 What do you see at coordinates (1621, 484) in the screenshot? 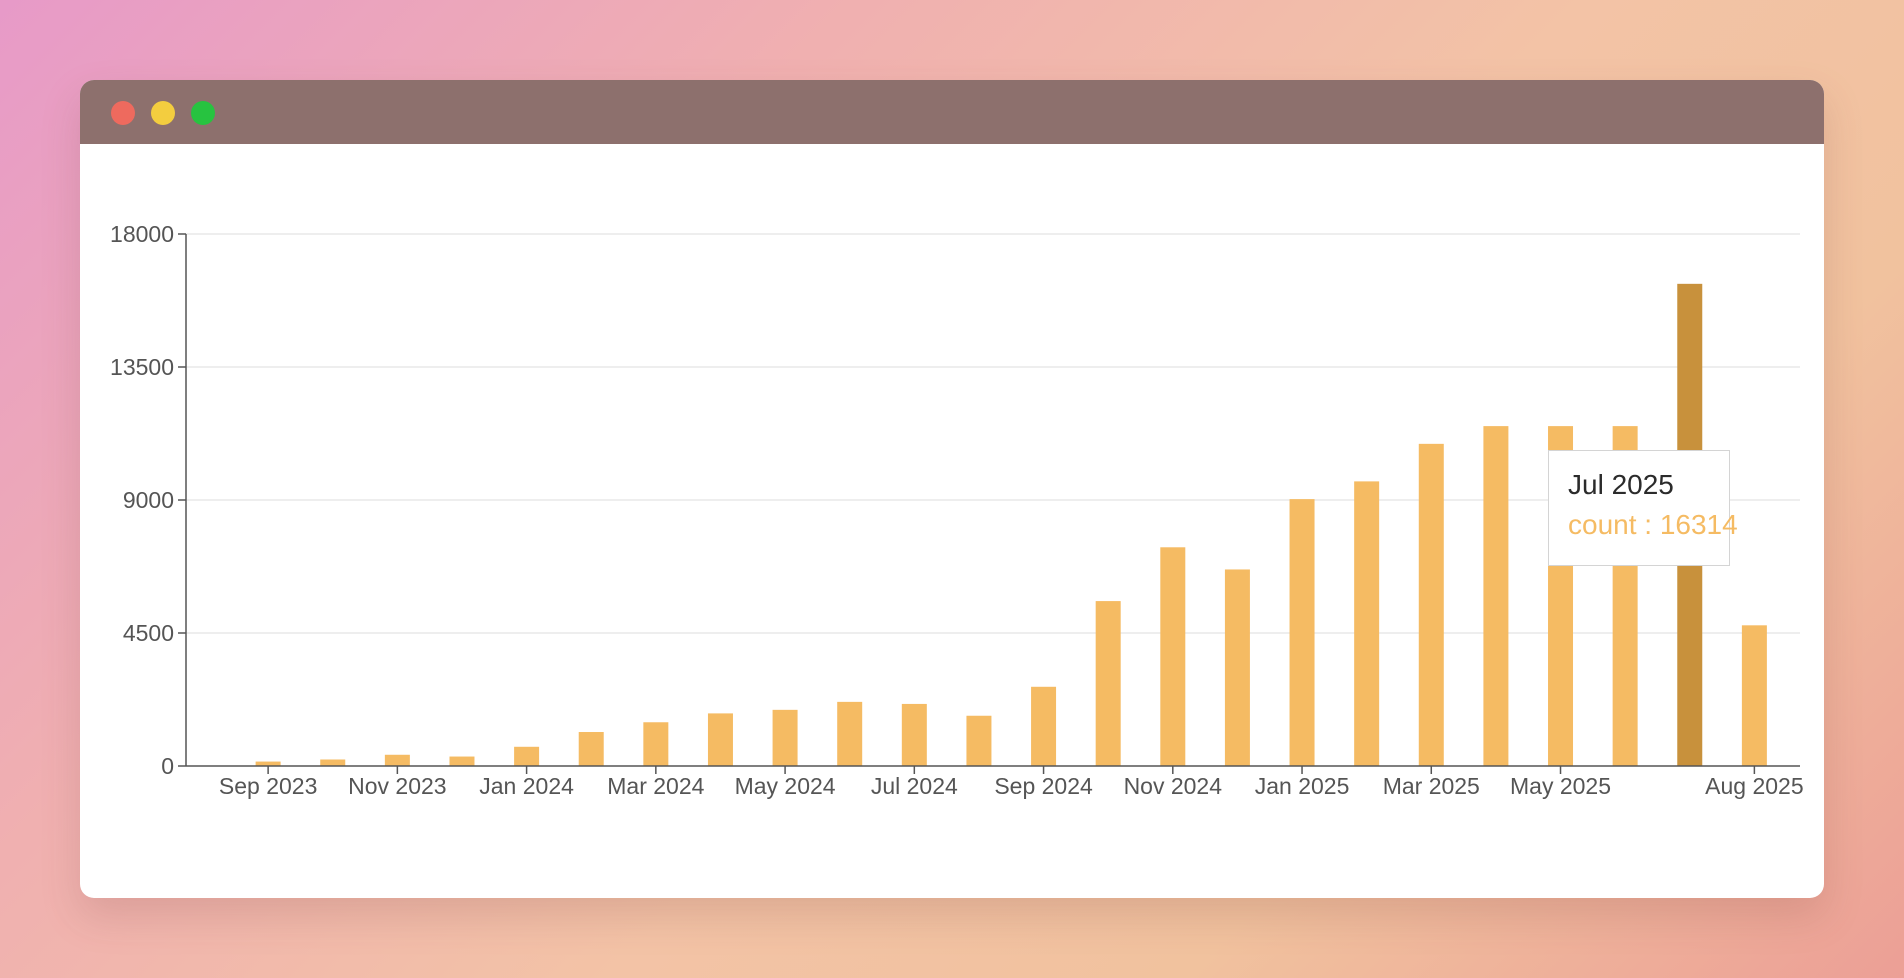
I see `tooltip-title: Jul 2025` at bounding box center [1621, 484].